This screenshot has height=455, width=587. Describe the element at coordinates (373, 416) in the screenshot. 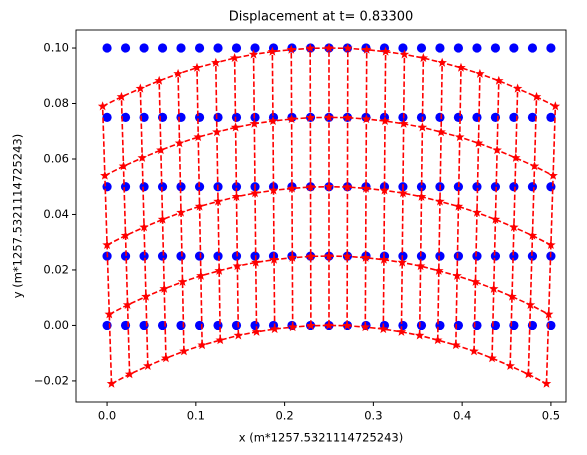

I see `x-tick-label: 0.3` at that location.